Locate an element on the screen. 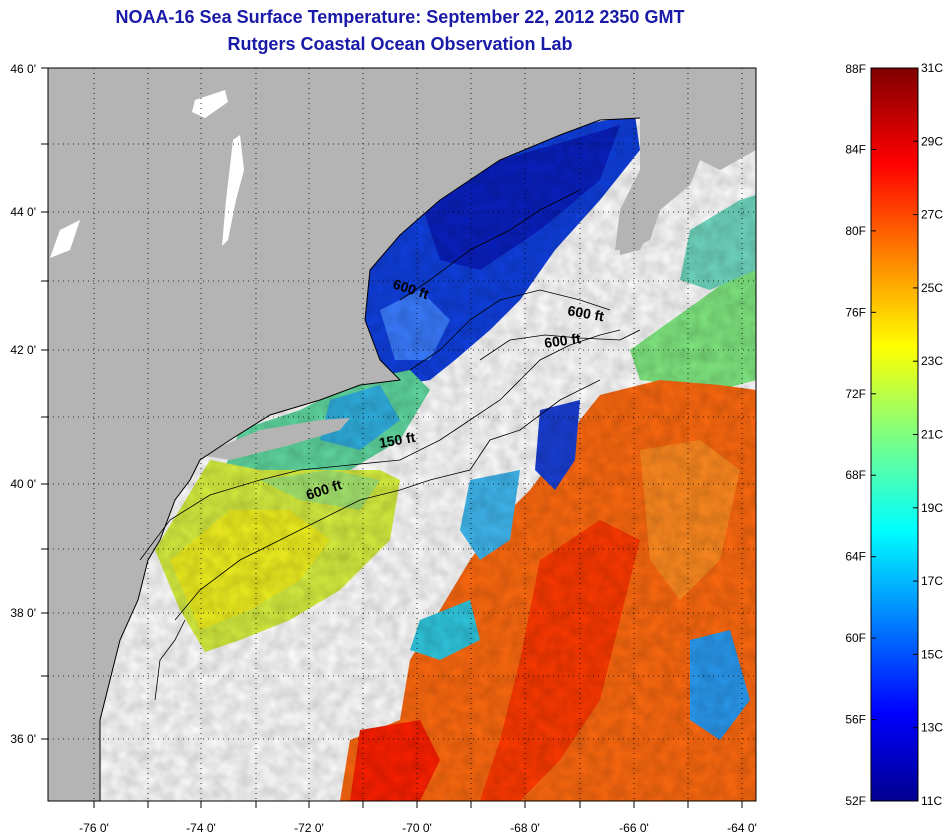 The width and height of the screenshot is (952, 840). colorbar-f-label: 84F is located at coordinates (855, 149).